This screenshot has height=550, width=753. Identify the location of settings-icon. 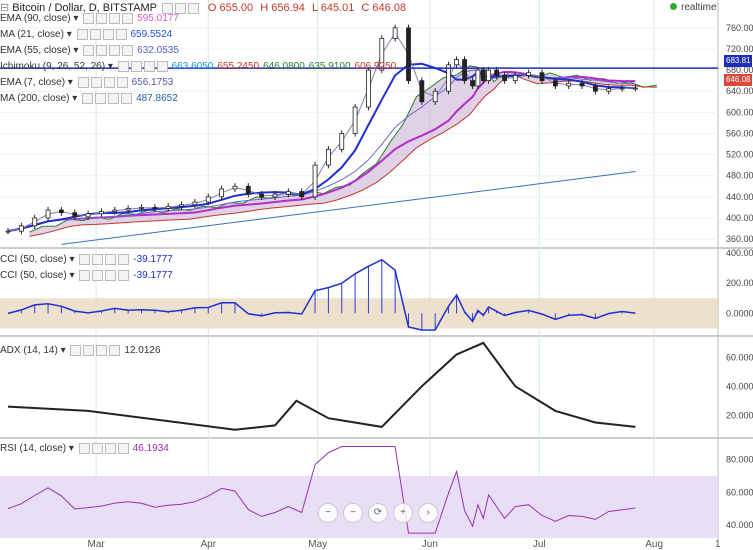
(167, 8).